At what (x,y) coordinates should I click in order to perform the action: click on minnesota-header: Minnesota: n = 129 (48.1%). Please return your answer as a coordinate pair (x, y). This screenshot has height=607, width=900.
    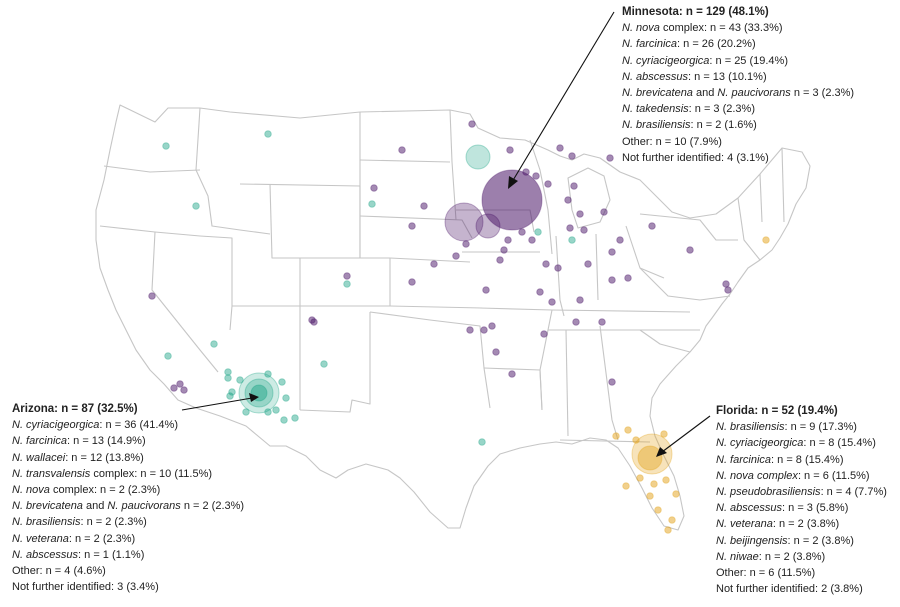
    Looking at the image, I should click on (695, 12).